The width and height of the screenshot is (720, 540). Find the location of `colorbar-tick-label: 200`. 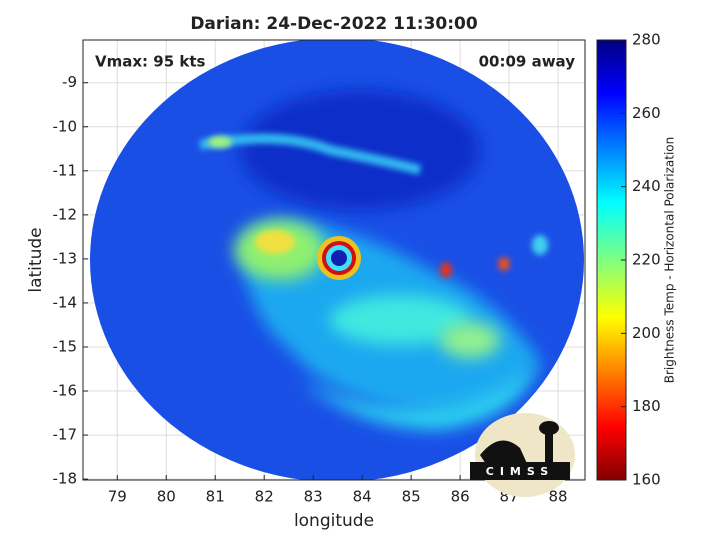

colorbar-tick-label: 200 is located at coordinates (646, 333).